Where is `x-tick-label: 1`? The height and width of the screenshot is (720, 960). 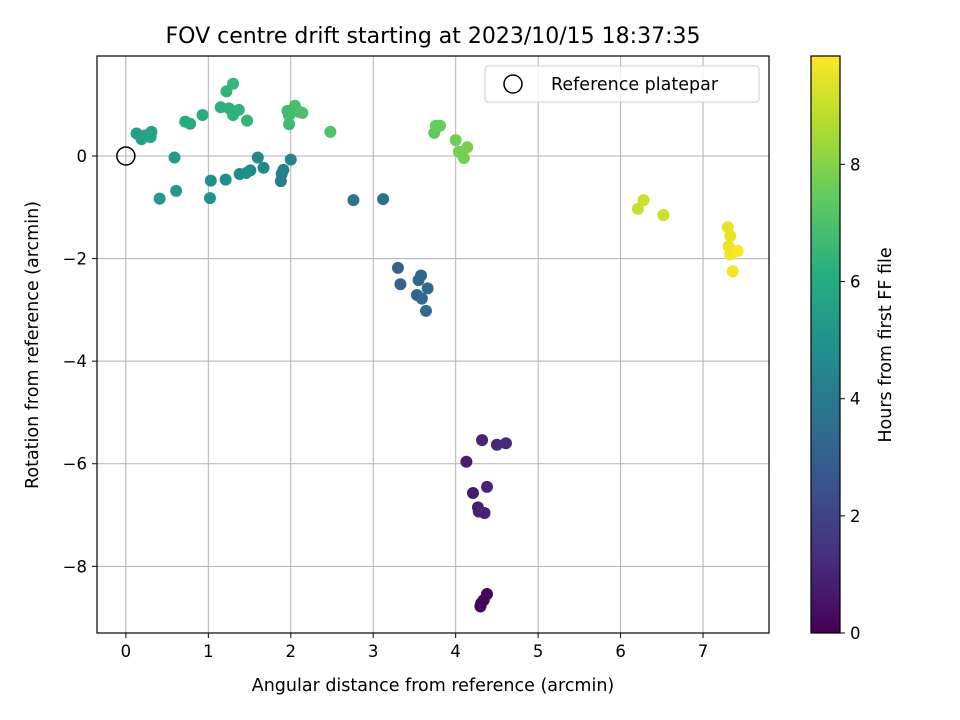 x-tick-label: 1 is located at coordinates (208, 651).